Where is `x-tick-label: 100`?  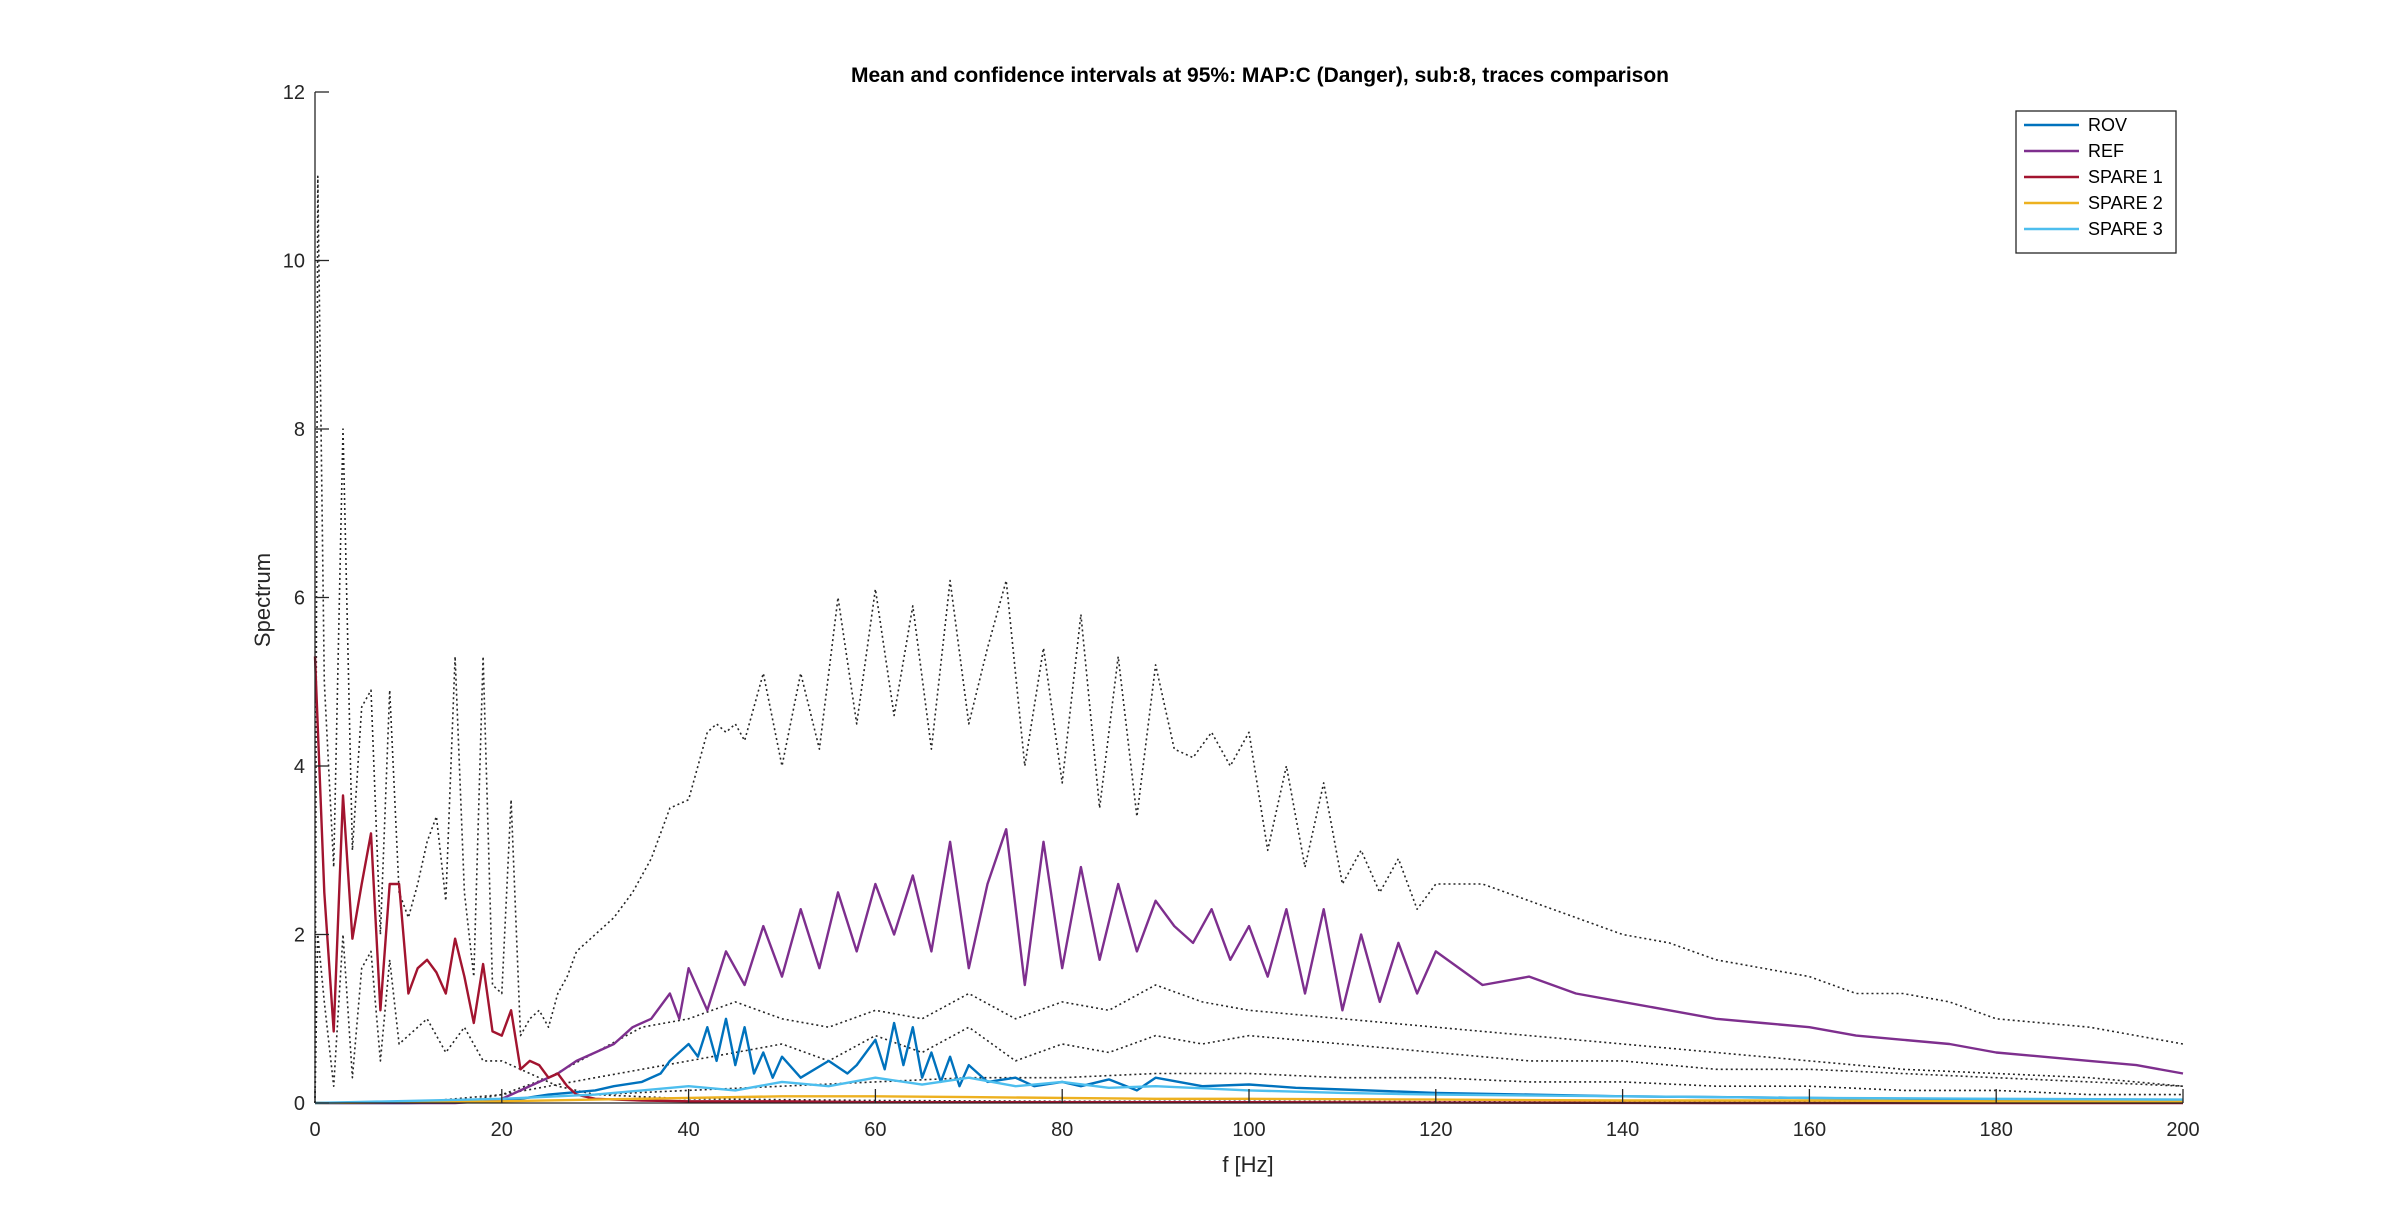 x-tick-label: 100 is located at coordinates (1248, 1130).